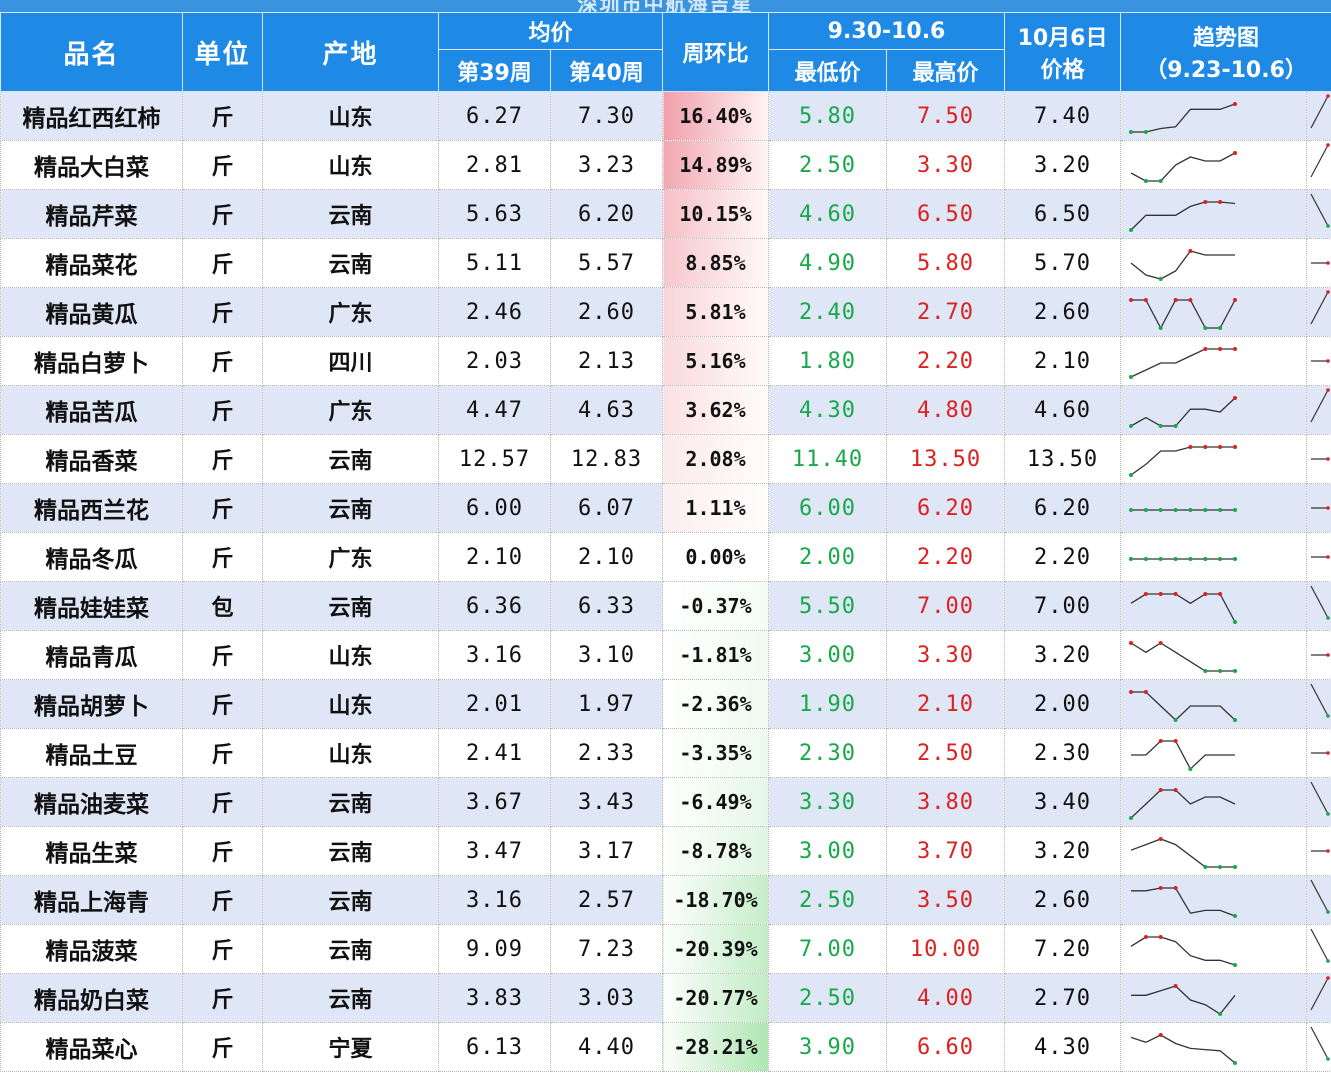 This screenshot has width=1331, height=1080. Describe the element at coordinates (665, 361) in the screenshot. I see `table-row: 精品白萝卜斤四川 2.03 2.13 5.16% 1.80 2.20 2.10` at that location.